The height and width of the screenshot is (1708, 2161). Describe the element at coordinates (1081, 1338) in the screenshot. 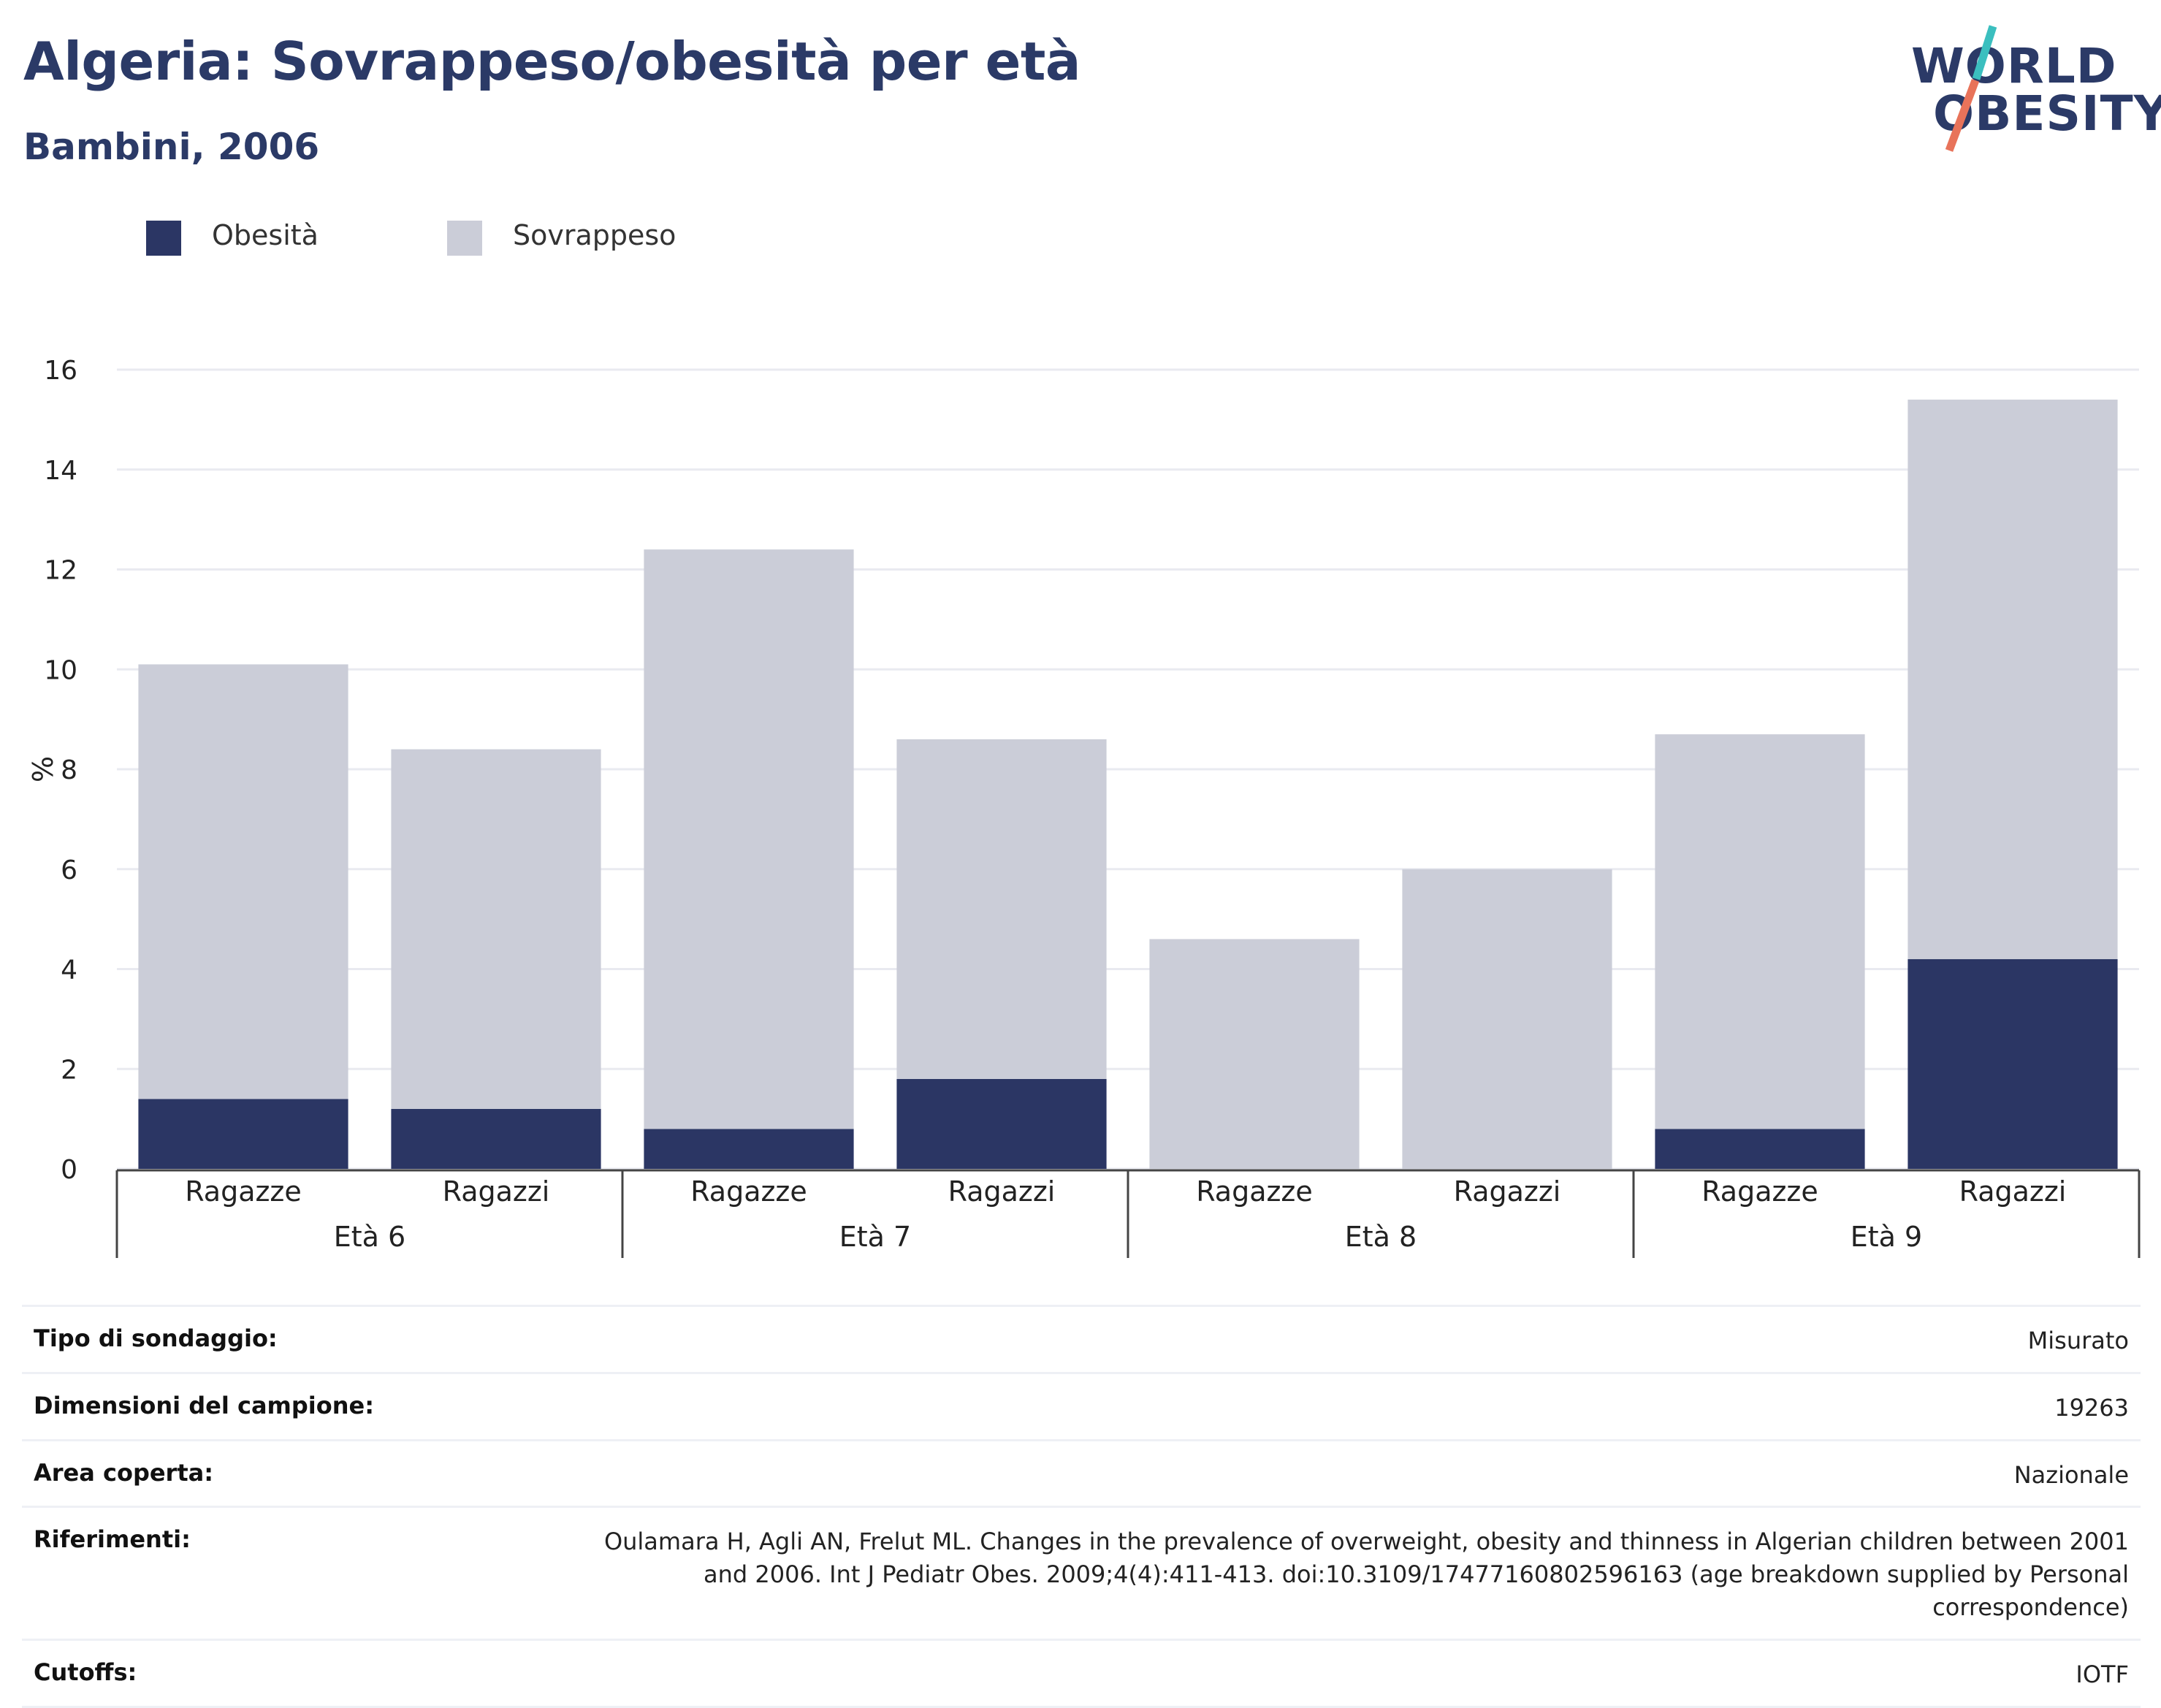

I see `info-row-survey-type: Tipo di sondaggio: Misurato` at that location.